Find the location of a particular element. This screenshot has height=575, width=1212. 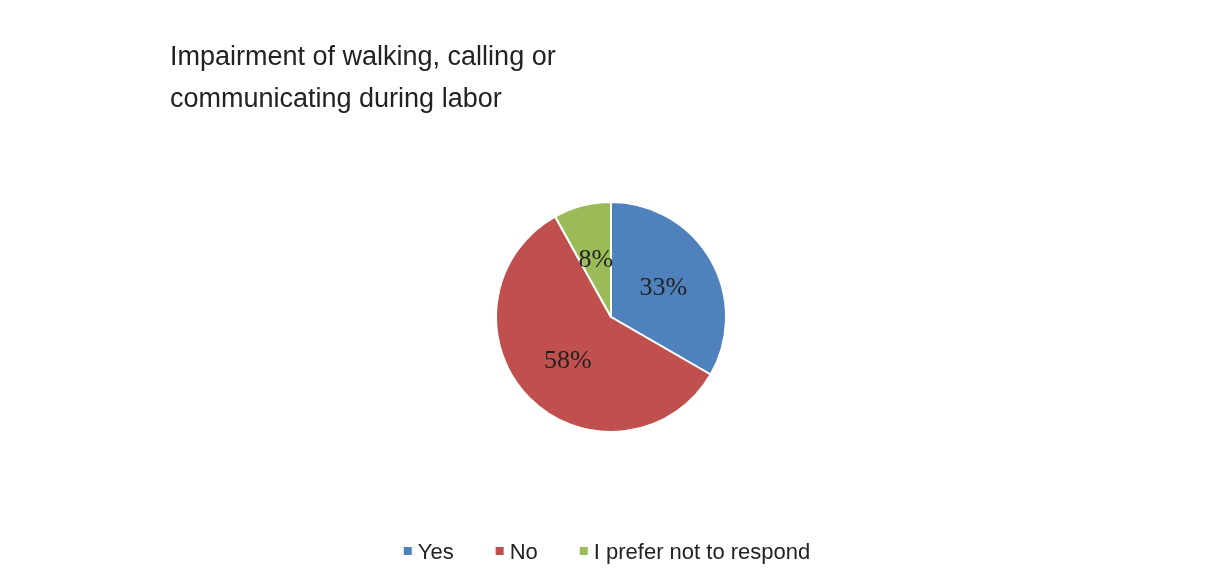

legend-label: Yes is located at coordinates (435, 551).